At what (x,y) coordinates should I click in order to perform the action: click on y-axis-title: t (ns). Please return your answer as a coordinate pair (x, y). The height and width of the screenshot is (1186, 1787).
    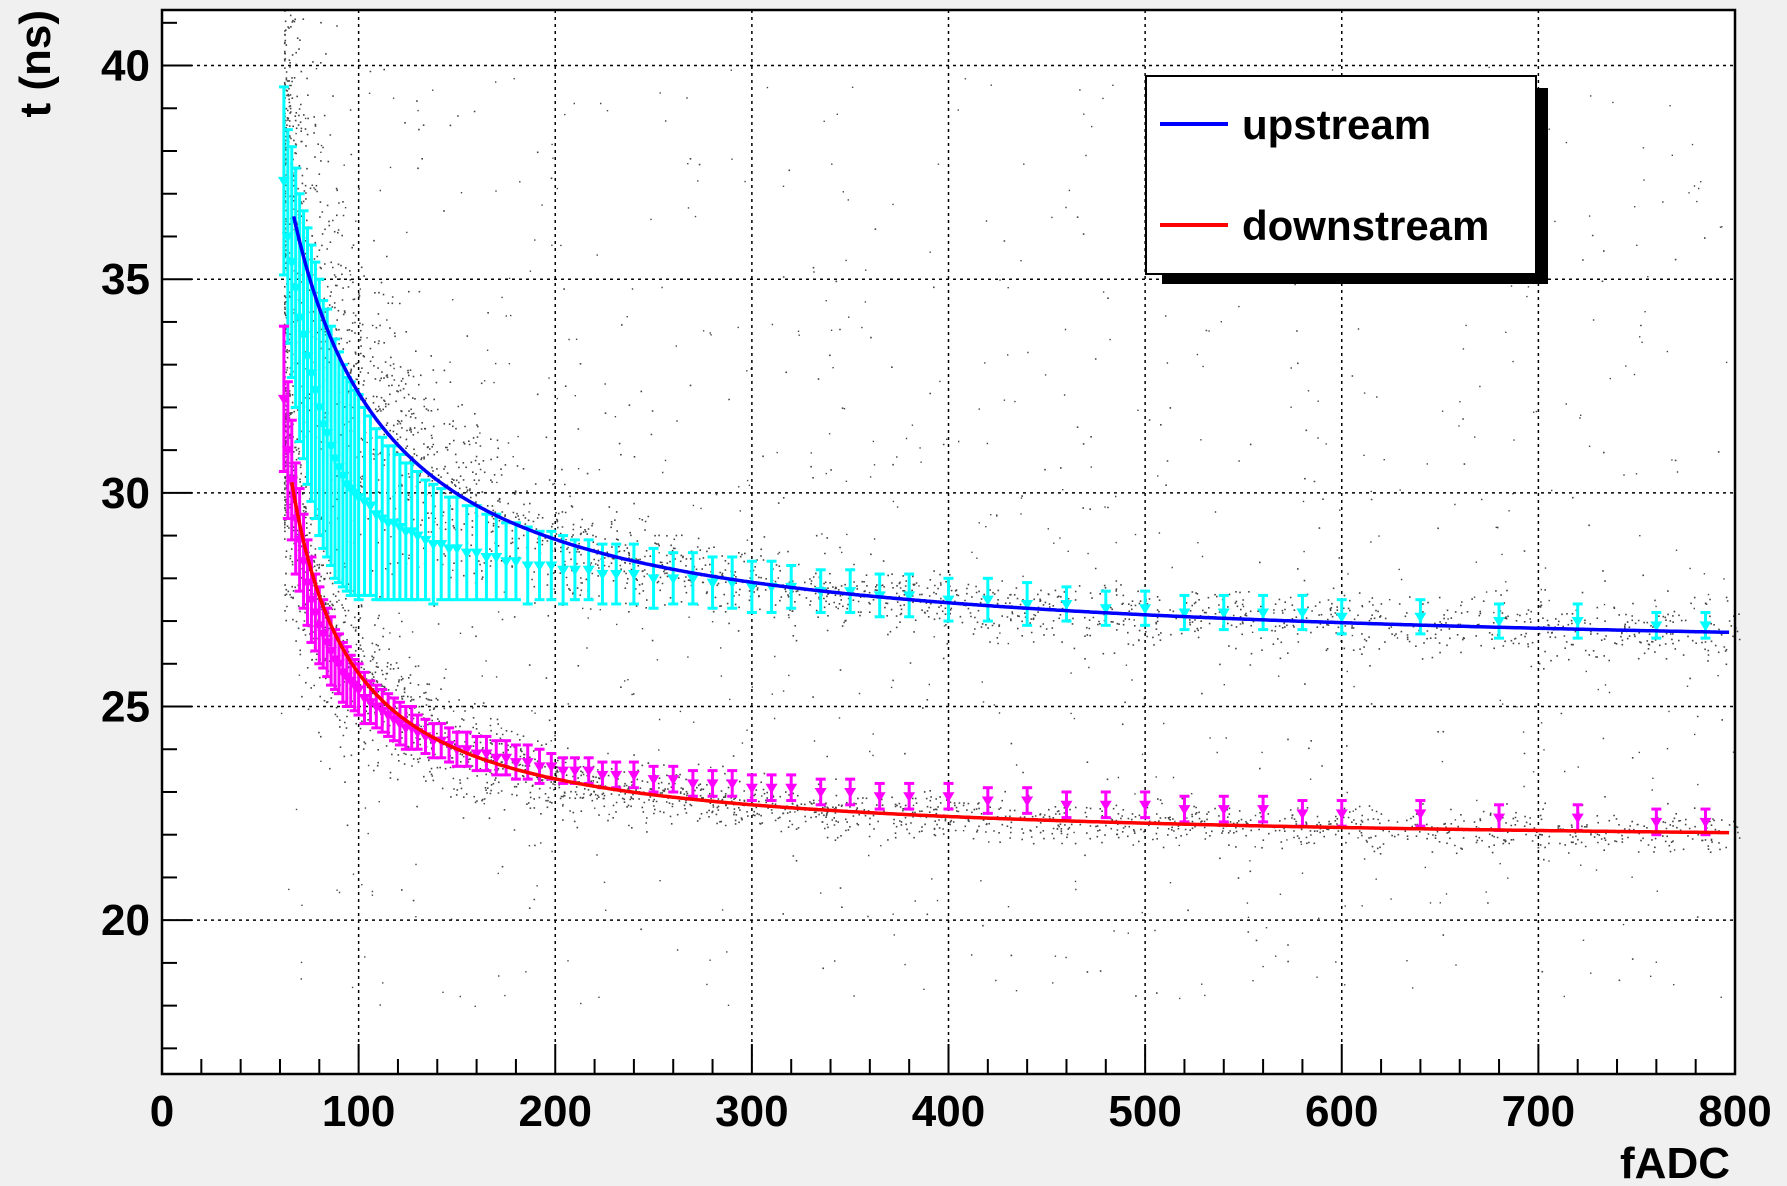
    Looking at the image, I should click on (35, 64).